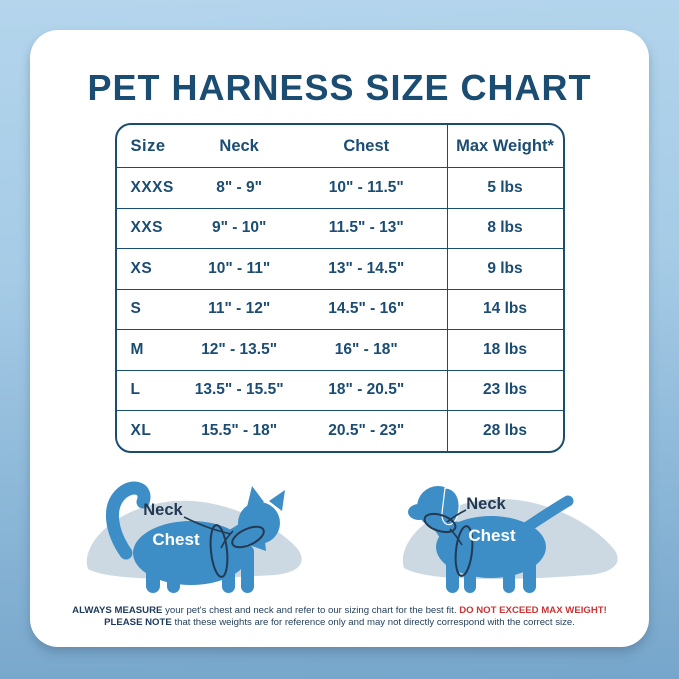  What do you see at coordinates (533, 610) in the screenshot?
I see `footer-warning-text: DO NOT EXCEED MAX WEIGHT!` at bounding box center [533, 610].